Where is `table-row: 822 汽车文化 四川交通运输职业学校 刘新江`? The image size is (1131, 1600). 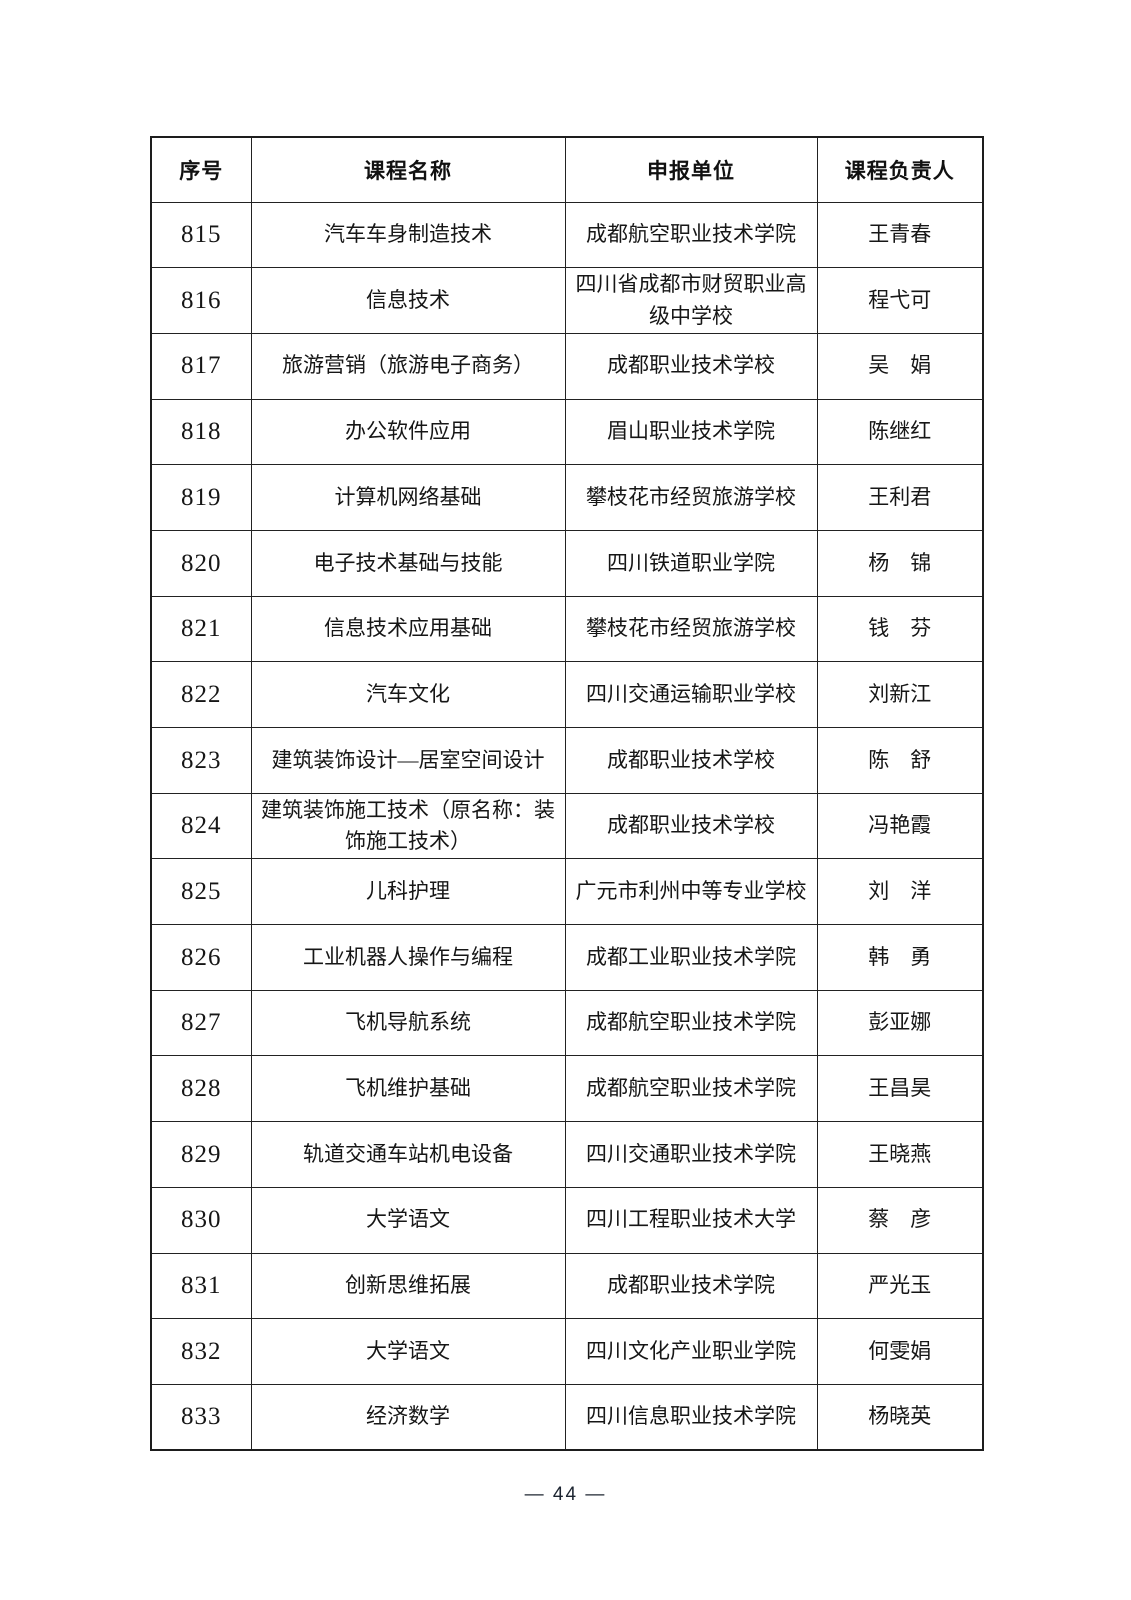 table-row: 822 汽车文化 四川交通运输职业学校 刘新江 is located at coordinates (567, 694).